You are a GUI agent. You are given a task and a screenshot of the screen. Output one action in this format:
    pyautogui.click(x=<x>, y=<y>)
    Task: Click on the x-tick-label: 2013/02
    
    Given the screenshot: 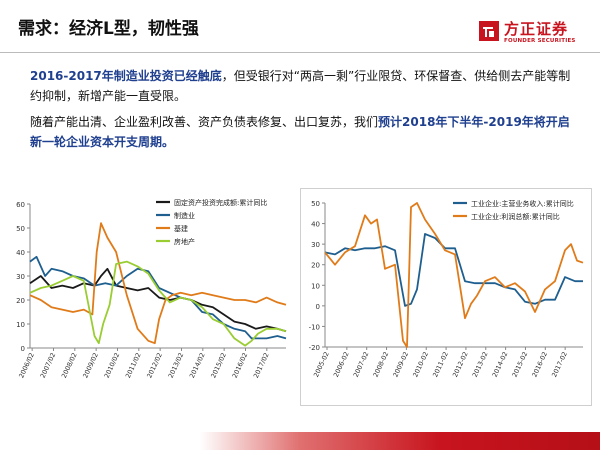 What is the action you would take?
    pyautogui.click(x=176, y=365)
    